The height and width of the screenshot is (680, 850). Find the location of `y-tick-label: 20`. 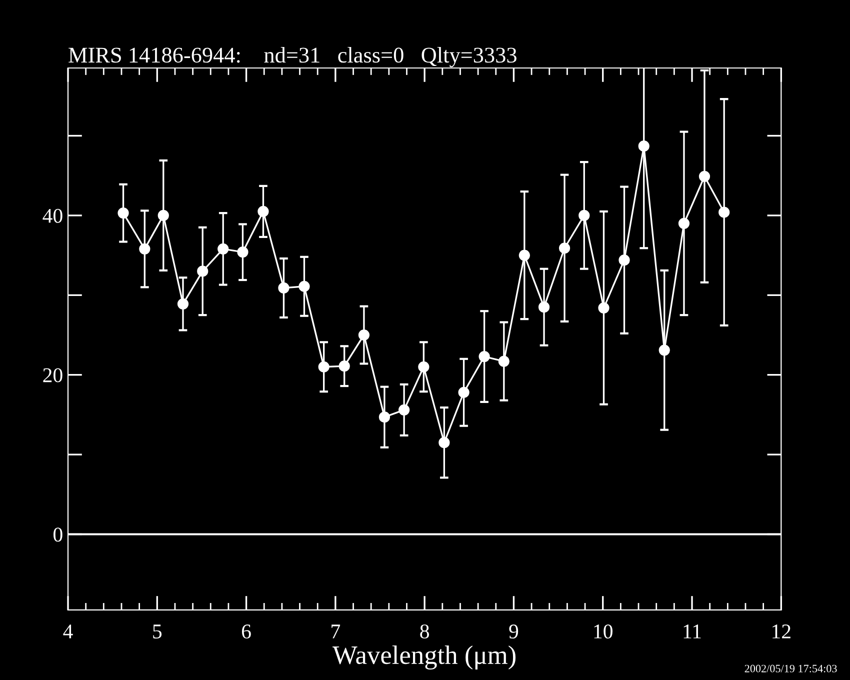

y-tick-label: 20 is located at coordinates (52, 375).